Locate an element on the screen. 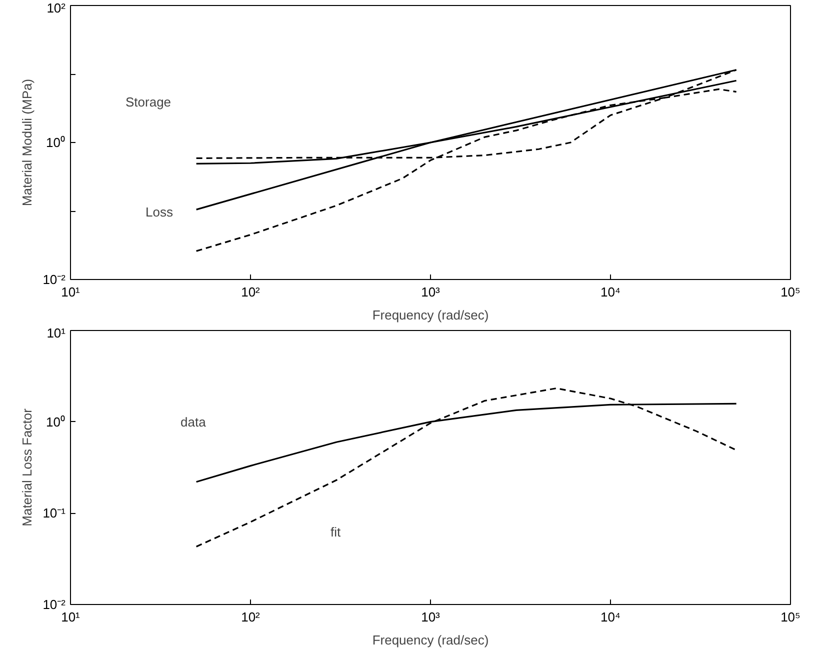 The image size is (827, 665). y-tick-label: 10² is located at coordinates (56, 8).